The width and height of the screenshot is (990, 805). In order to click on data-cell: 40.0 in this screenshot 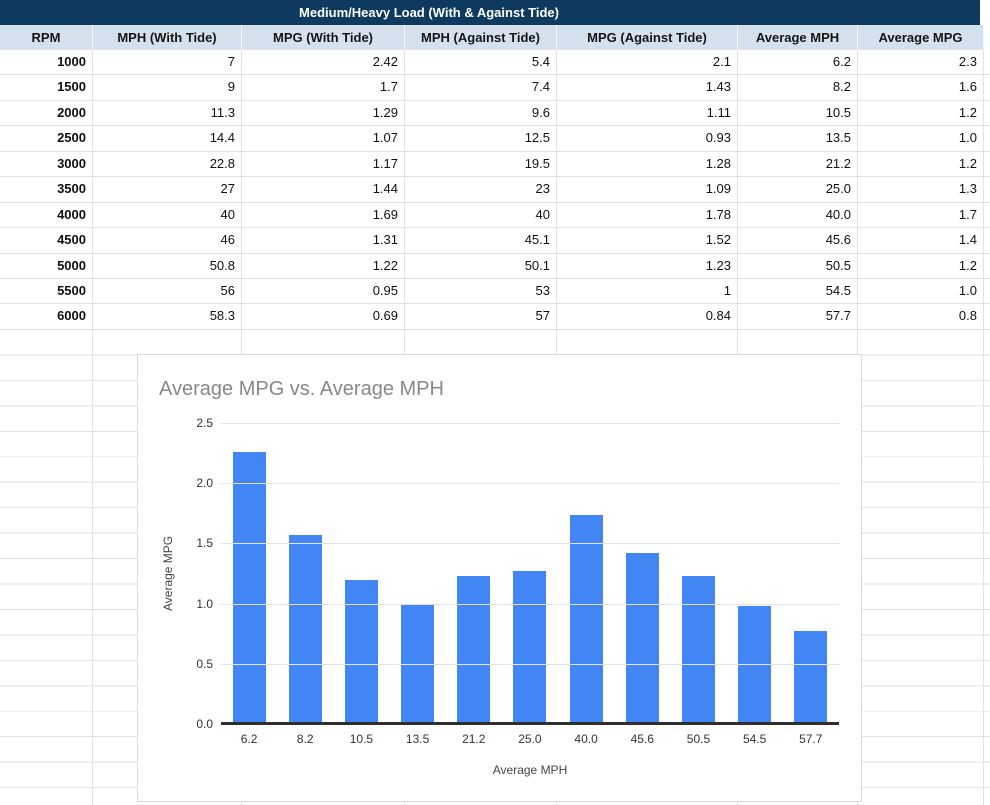, I will do `click(798, 215)`.